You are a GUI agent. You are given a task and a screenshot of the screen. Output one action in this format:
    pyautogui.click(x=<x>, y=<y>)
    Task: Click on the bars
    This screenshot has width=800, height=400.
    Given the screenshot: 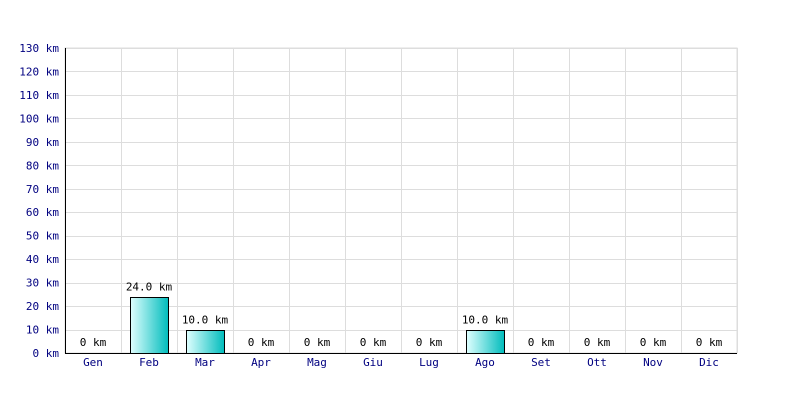 What is the action you would take?
    pyautogui.click(x=317, y=325)
    